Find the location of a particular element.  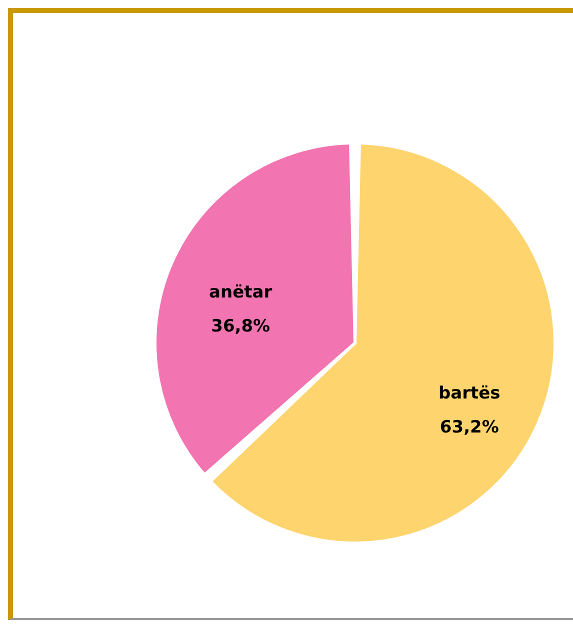

slice-label: bartës is located at coordinates (469, 393).